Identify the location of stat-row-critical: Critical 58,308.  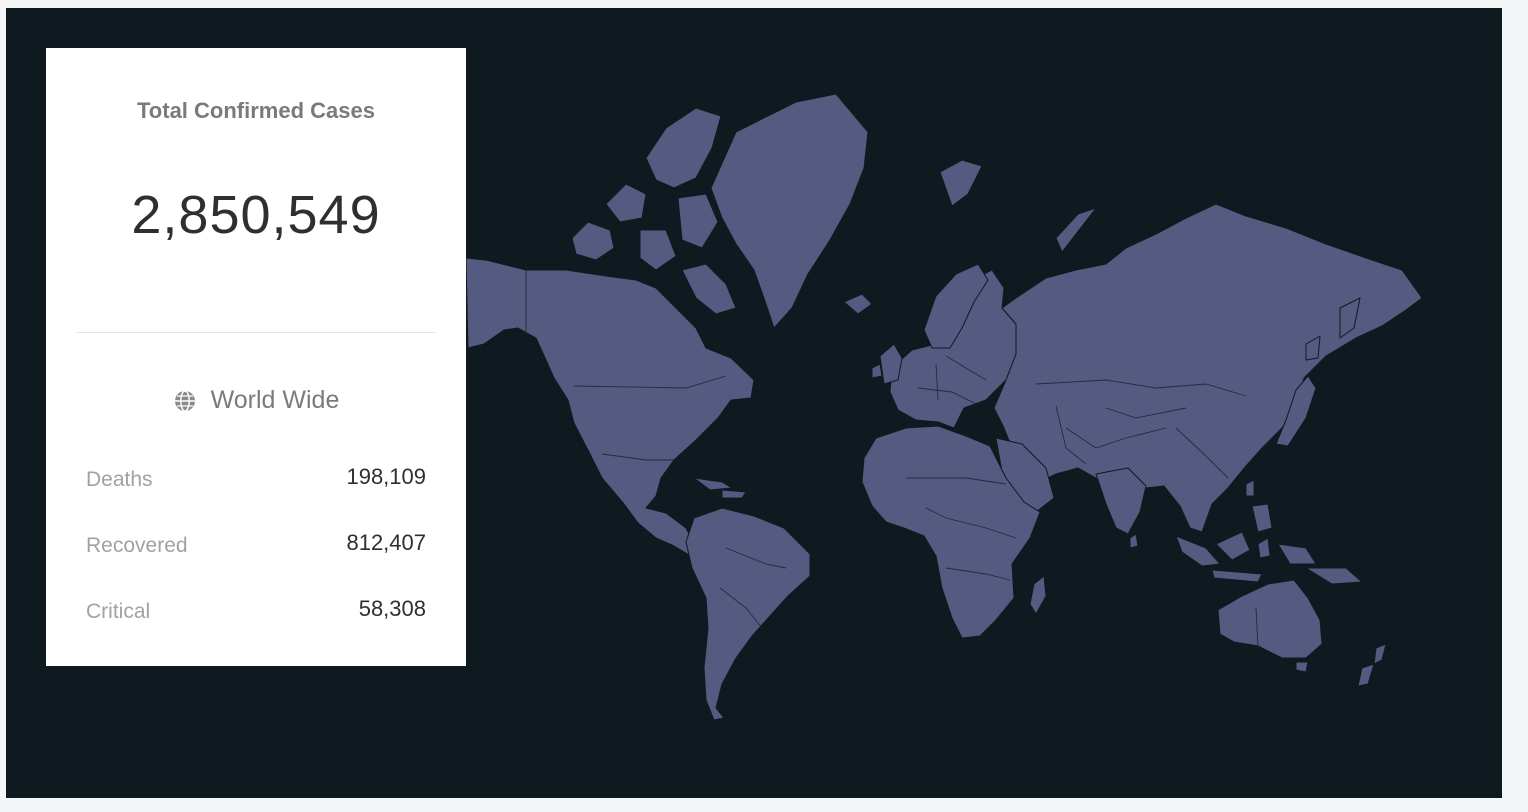
(256, 611).